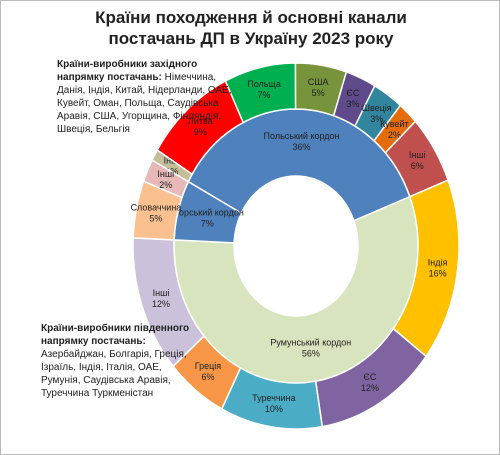 Image resolution: width=500 pixels, height=455 pixels. Describe the element at coordinates (310, 343) in the screenshot. I see `category-label: Румунський кордон` at that location.